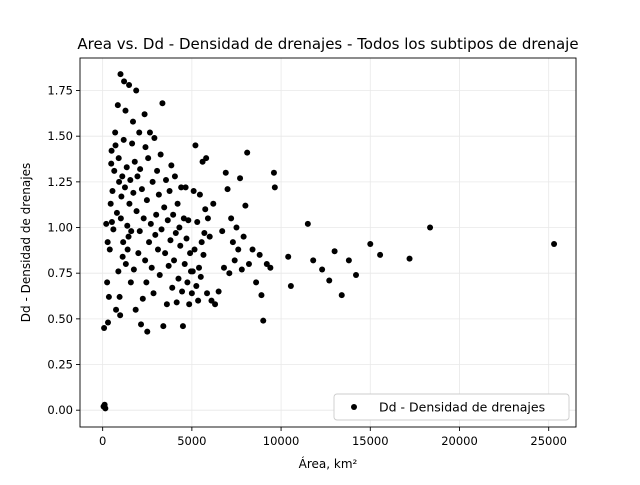  What do you see at coordinates (370, 441) in the screenshot?
I see `x-tick-label: 15000` at bounding box center [370, 441].